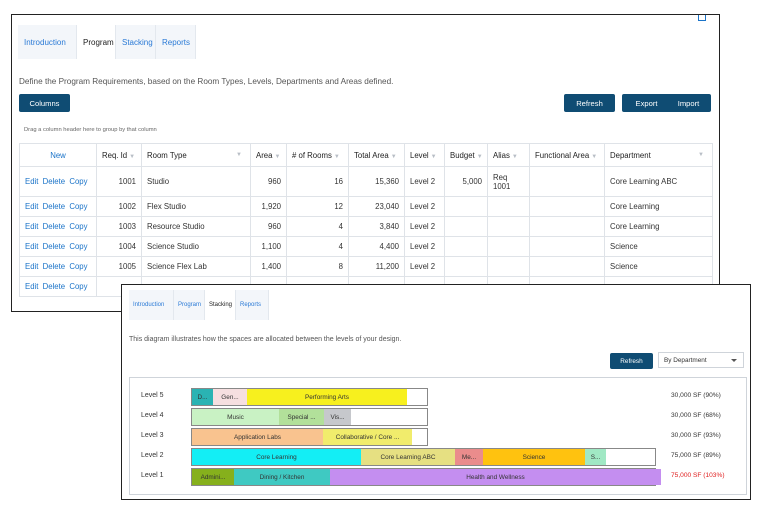 Image resolution: width=762 pixels, height=515 pixels. I want to click on group-by-select: By Department, so click(701, 360).